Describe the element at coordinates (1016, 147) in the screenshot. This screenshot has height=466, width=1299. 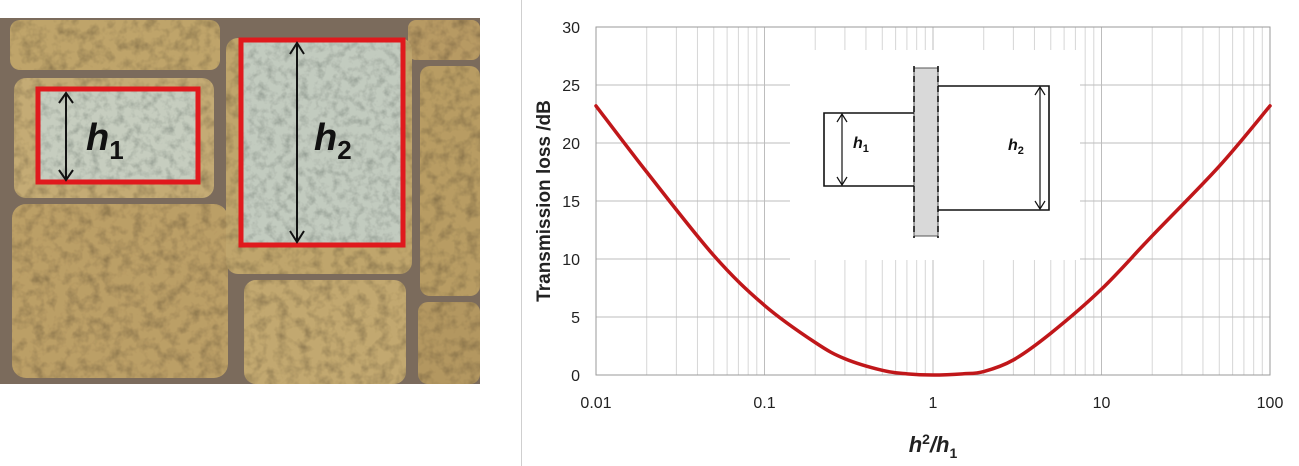
I see `inset-label-h2: h2` at that location.